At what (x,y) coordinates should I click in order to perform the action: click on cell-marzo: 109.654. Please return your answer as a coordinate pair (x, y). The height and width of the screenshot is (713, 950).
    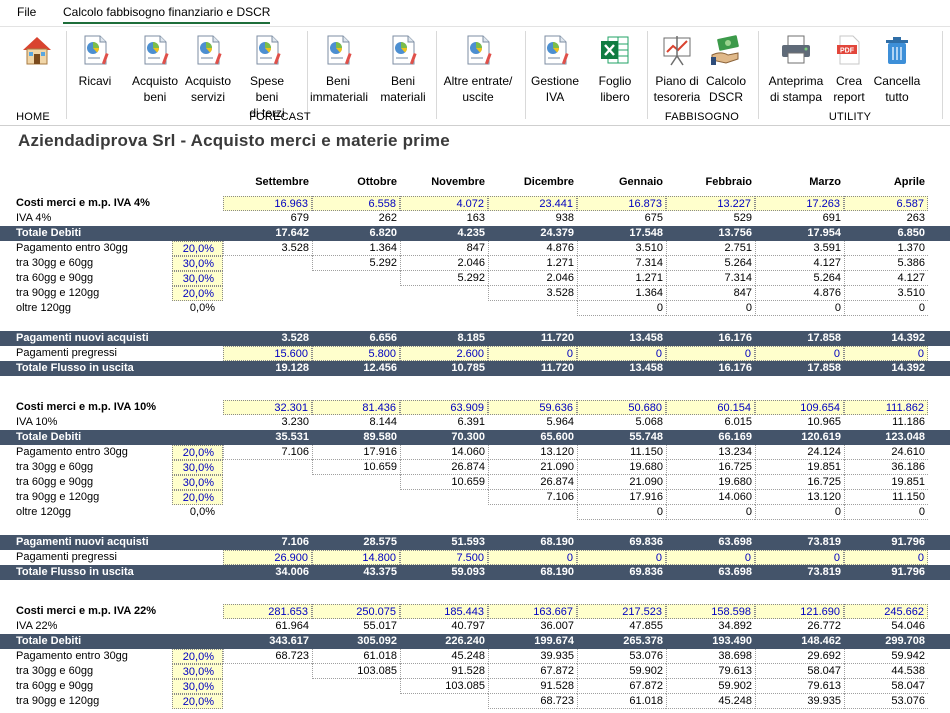
    Looking at the image, I should click on (799, 407).